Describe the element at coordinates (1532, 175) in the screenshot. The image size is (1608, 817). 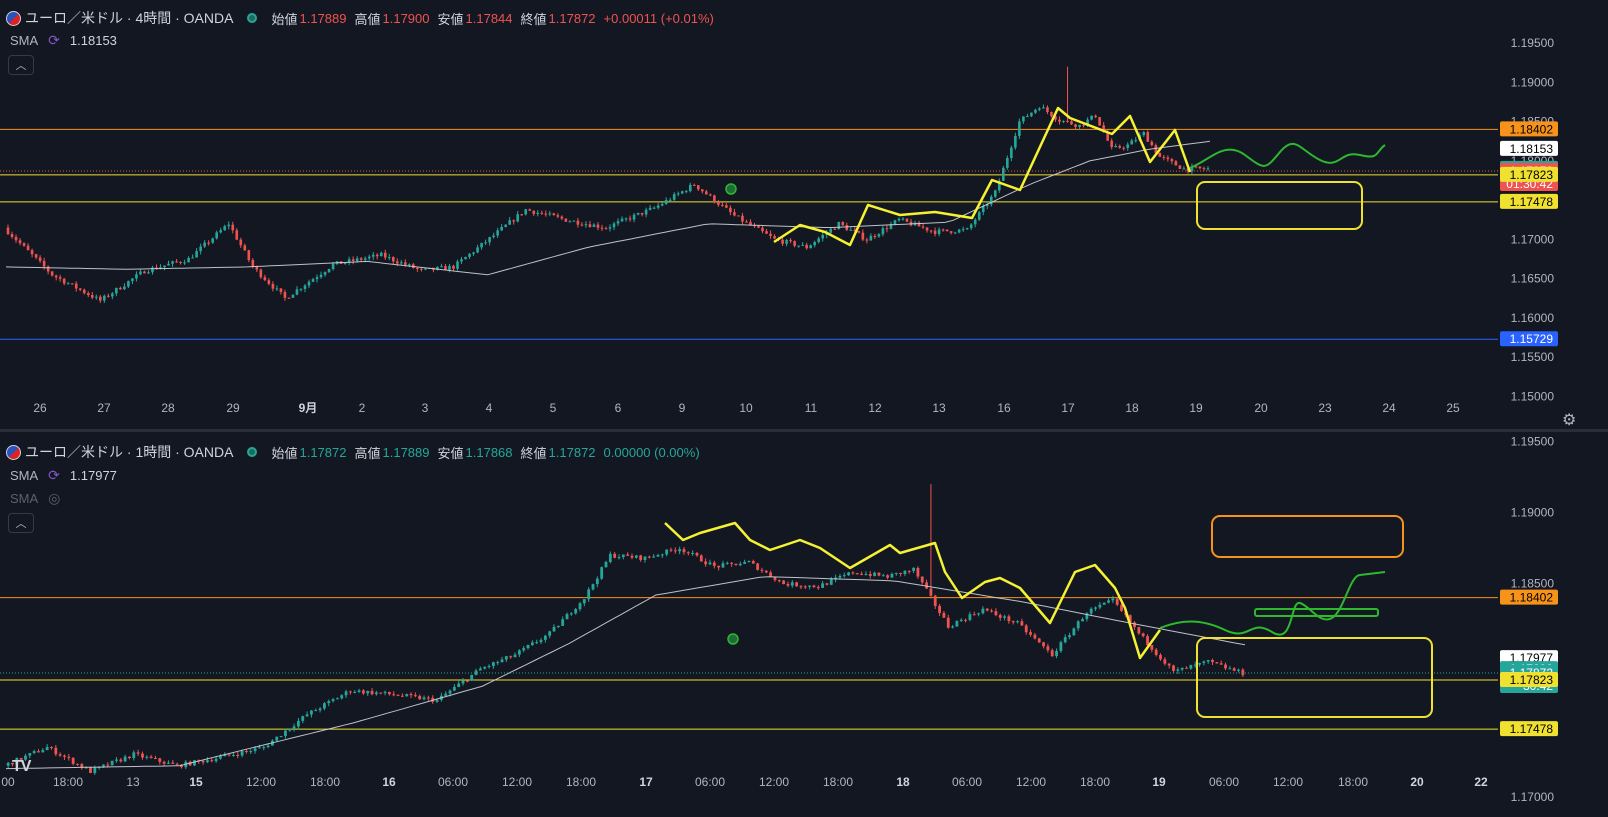
I see `price-label-text: 1.17823` at that location.